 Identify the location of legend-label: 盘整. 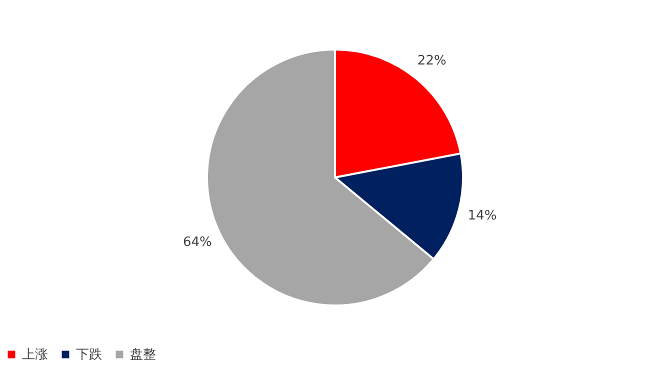
(143, 355).